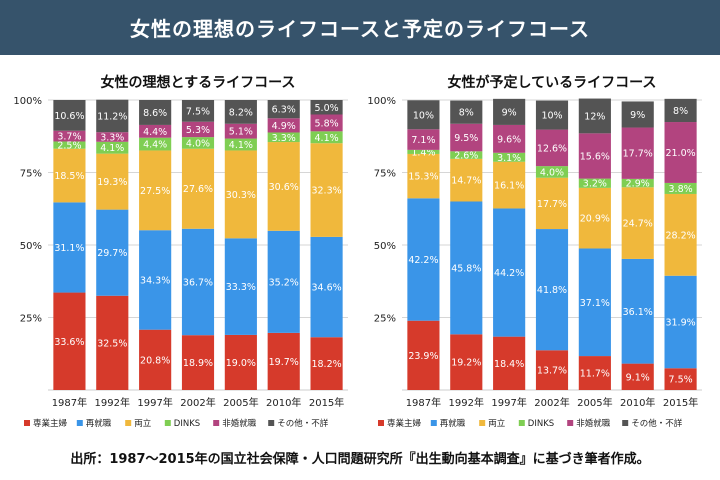 Image resolution: width=720 pixels, height=480 pixels. Describe the element at coordinates (112, 402) in the screenshot. I see `x-tick-label: 1992年` at that location.